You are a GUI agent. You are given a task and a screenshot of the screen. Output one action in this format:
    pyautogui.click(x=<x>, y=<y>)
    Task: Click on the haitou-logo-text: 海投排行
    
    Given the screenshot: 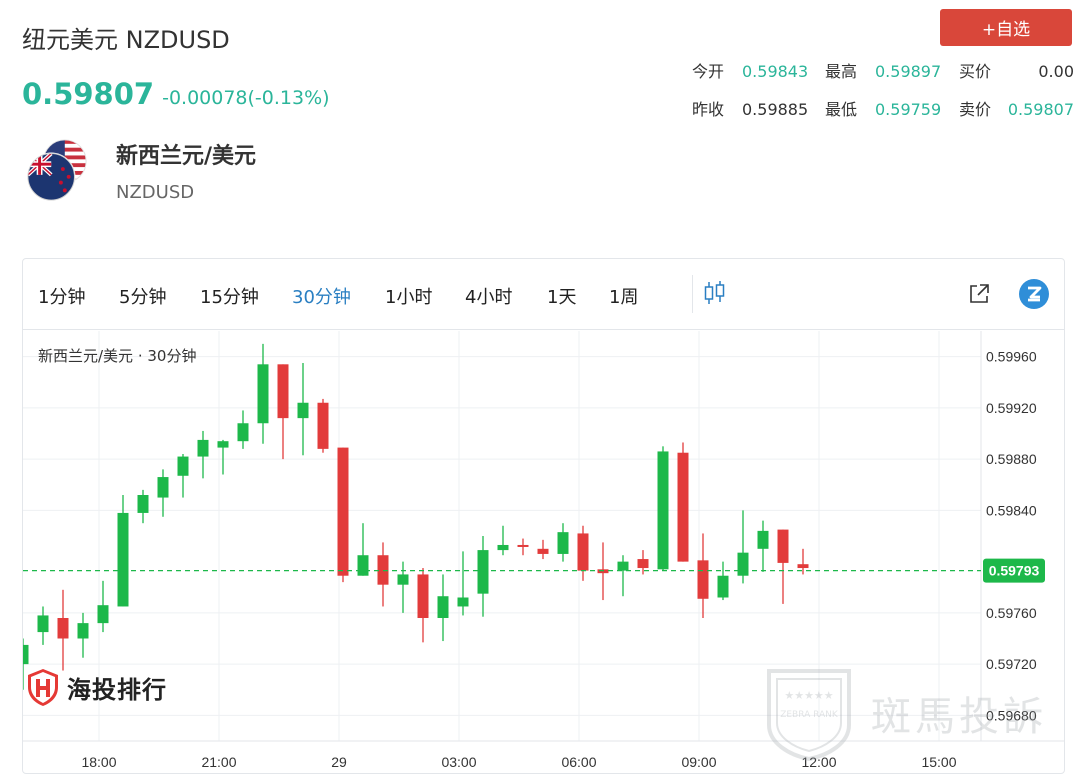 What is the action you would take?
    pyautogui.click(x=117, y=689)
    